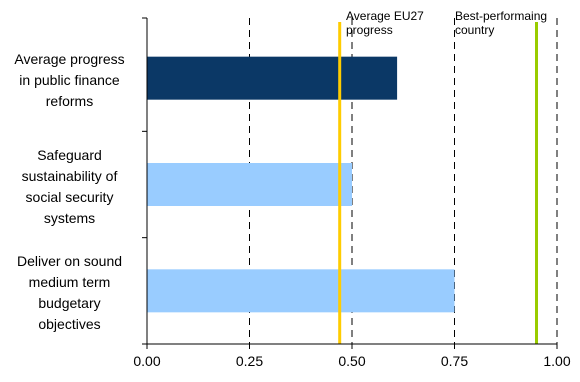 The height and width of the screenshot is (382, 580). Describe the element at coordinates (556, 361) in the screenshot. I see `x-tick-label-4: 1.00` at that location.